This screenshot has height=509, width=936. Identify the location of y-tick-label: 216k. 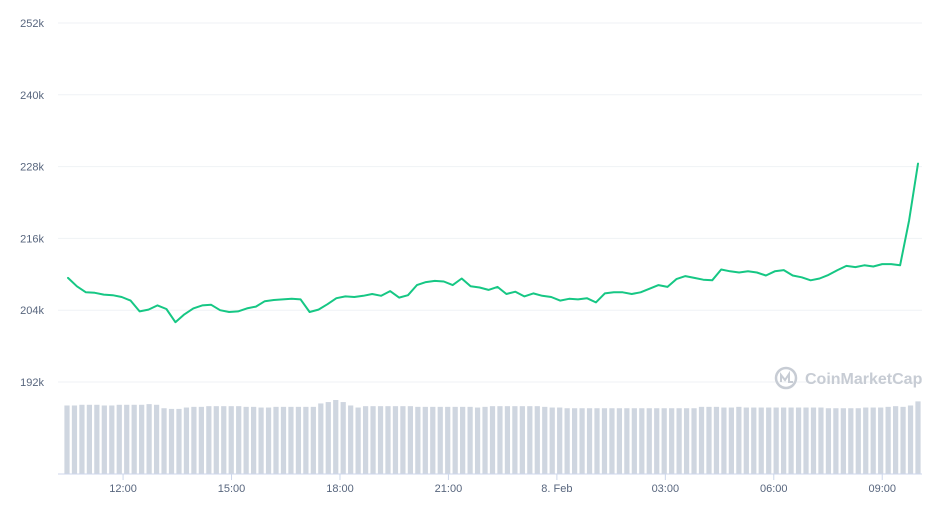
(32, 239).